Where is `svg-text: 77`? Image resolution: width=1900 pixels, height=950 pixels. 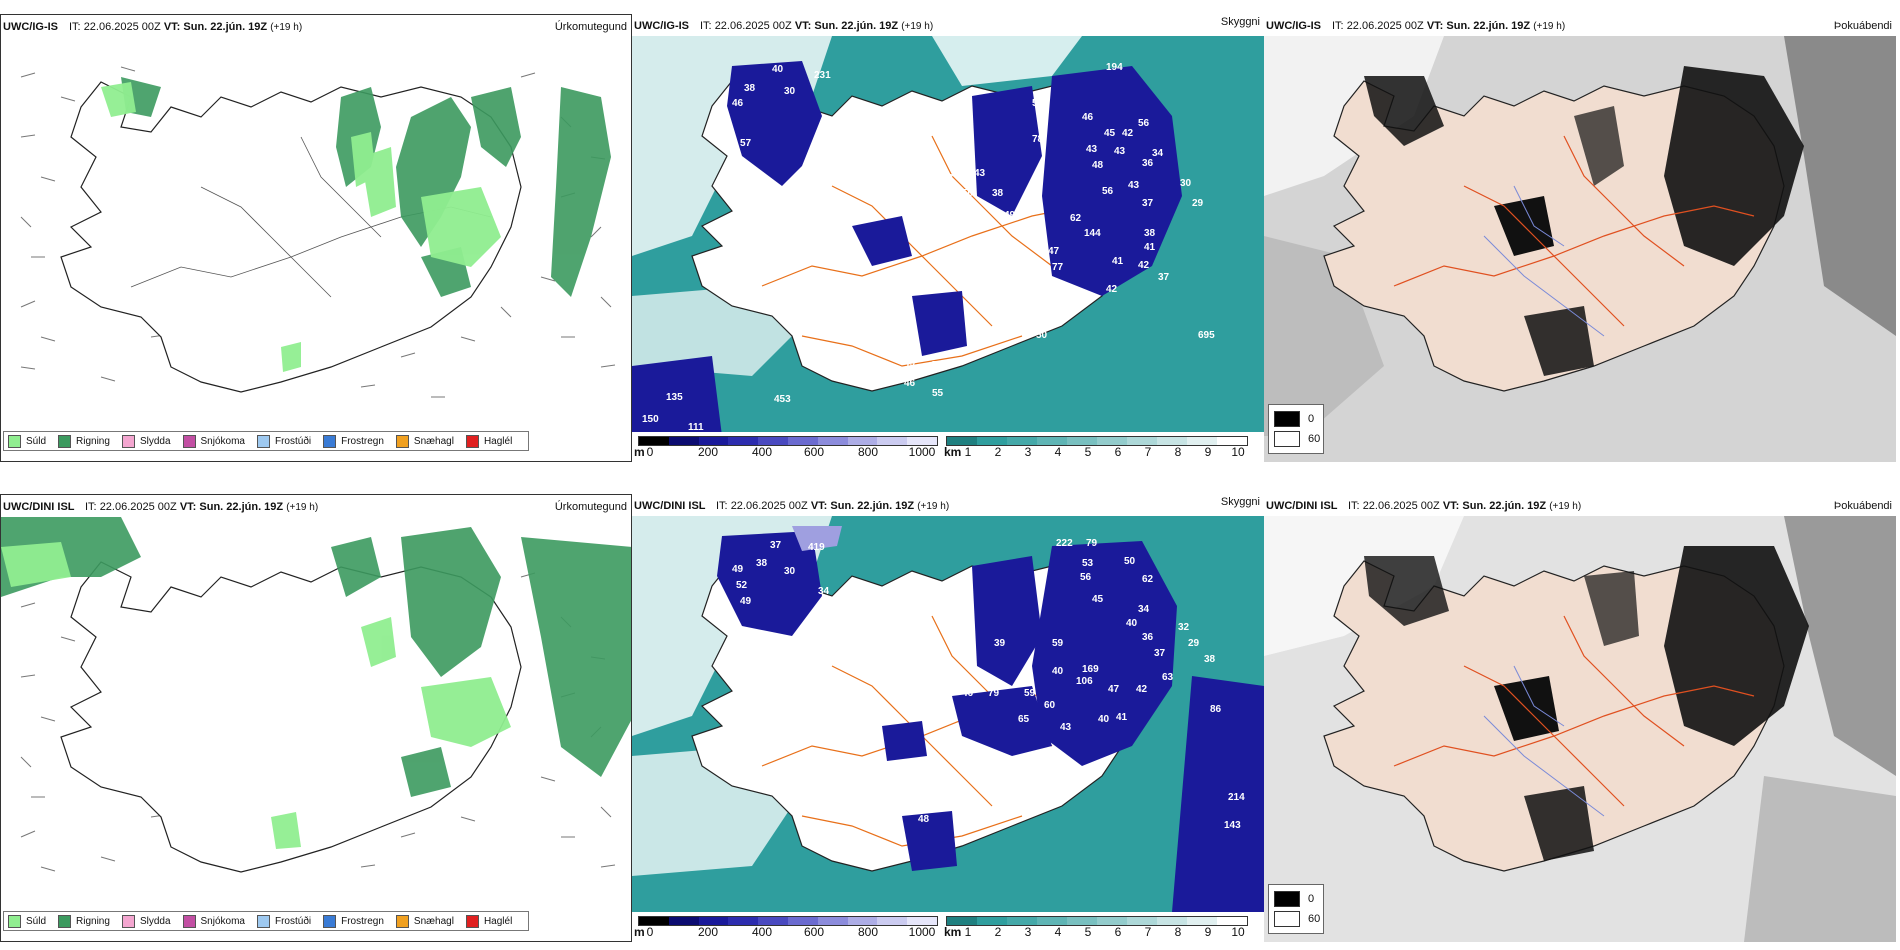
svg-text: 77 is located at coordinates (1058, 267).